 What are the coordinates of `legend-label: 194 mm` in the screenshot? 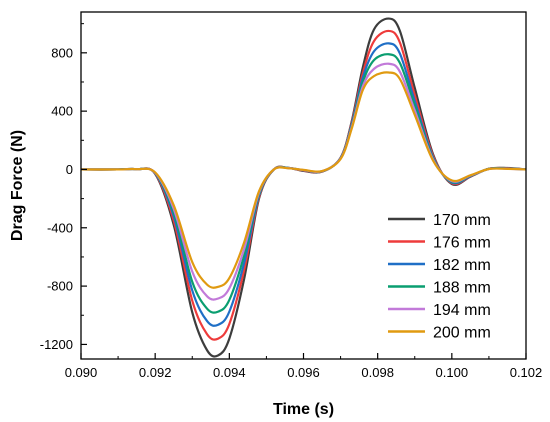 It's located at (462, 310).